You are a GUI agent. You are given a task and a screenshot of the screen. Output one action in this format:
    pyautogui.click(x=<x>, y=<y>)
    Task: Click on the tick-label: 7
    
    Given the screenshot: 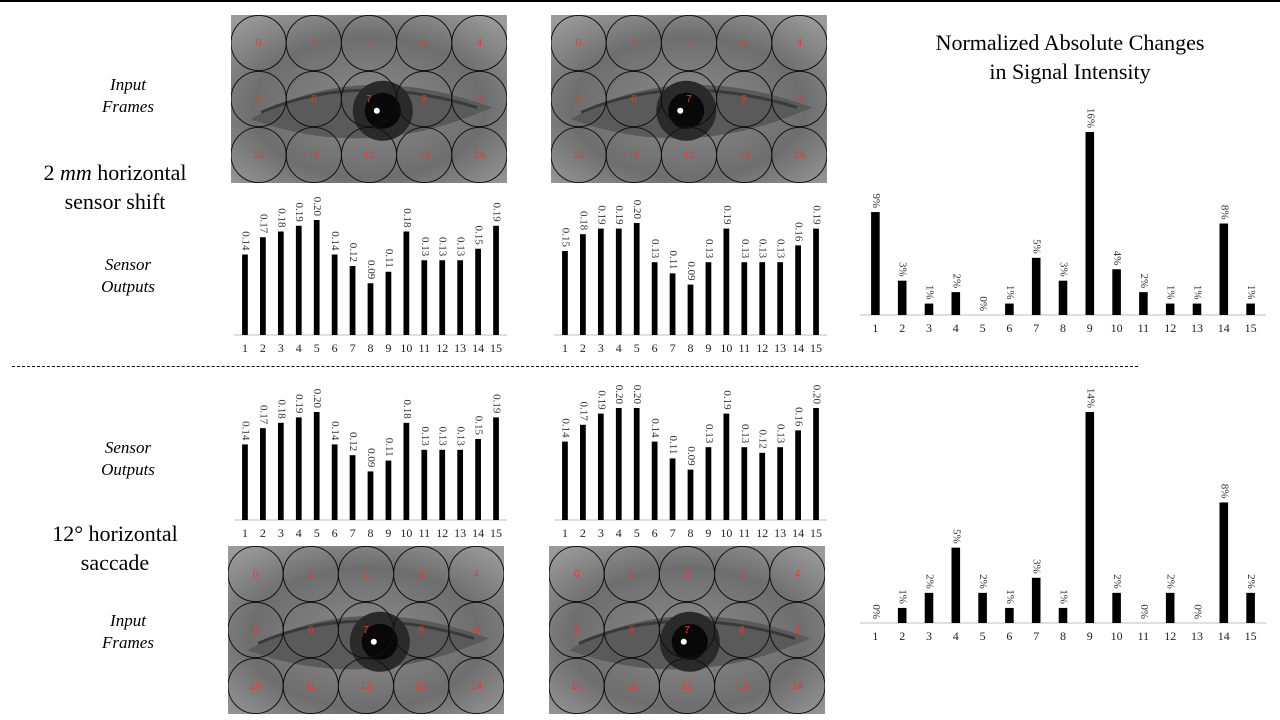 What is the action you would take?
    pyautogui.click(x=353, y=348)
    